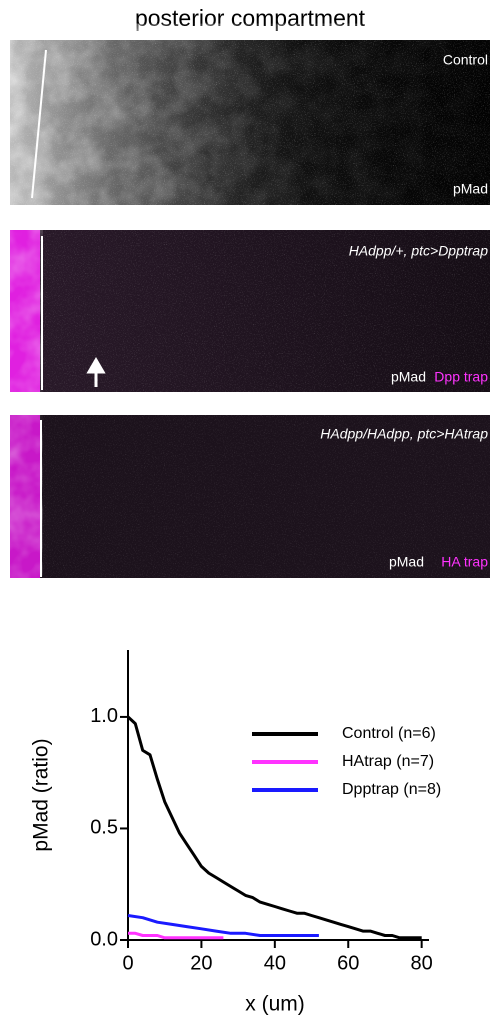 The height and width of the screenshot is (1023, 490). I want to click on panel-label: Control, so click(465, 60).